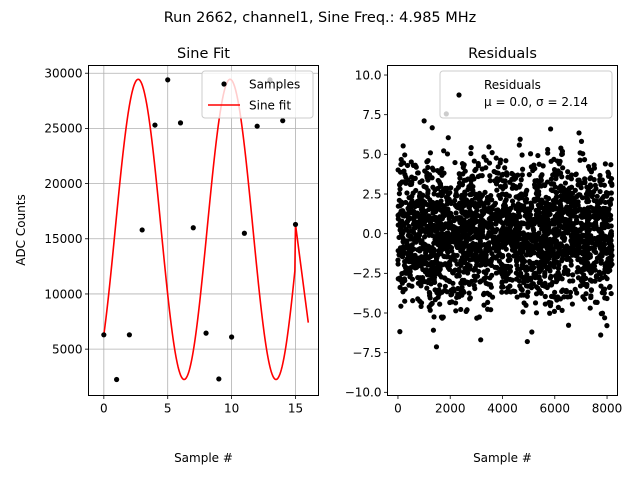  What do you see at coordinates (63, 239) in the screenshot?
I see `y-tick-label: 15000` at bounding box center [63, 239].